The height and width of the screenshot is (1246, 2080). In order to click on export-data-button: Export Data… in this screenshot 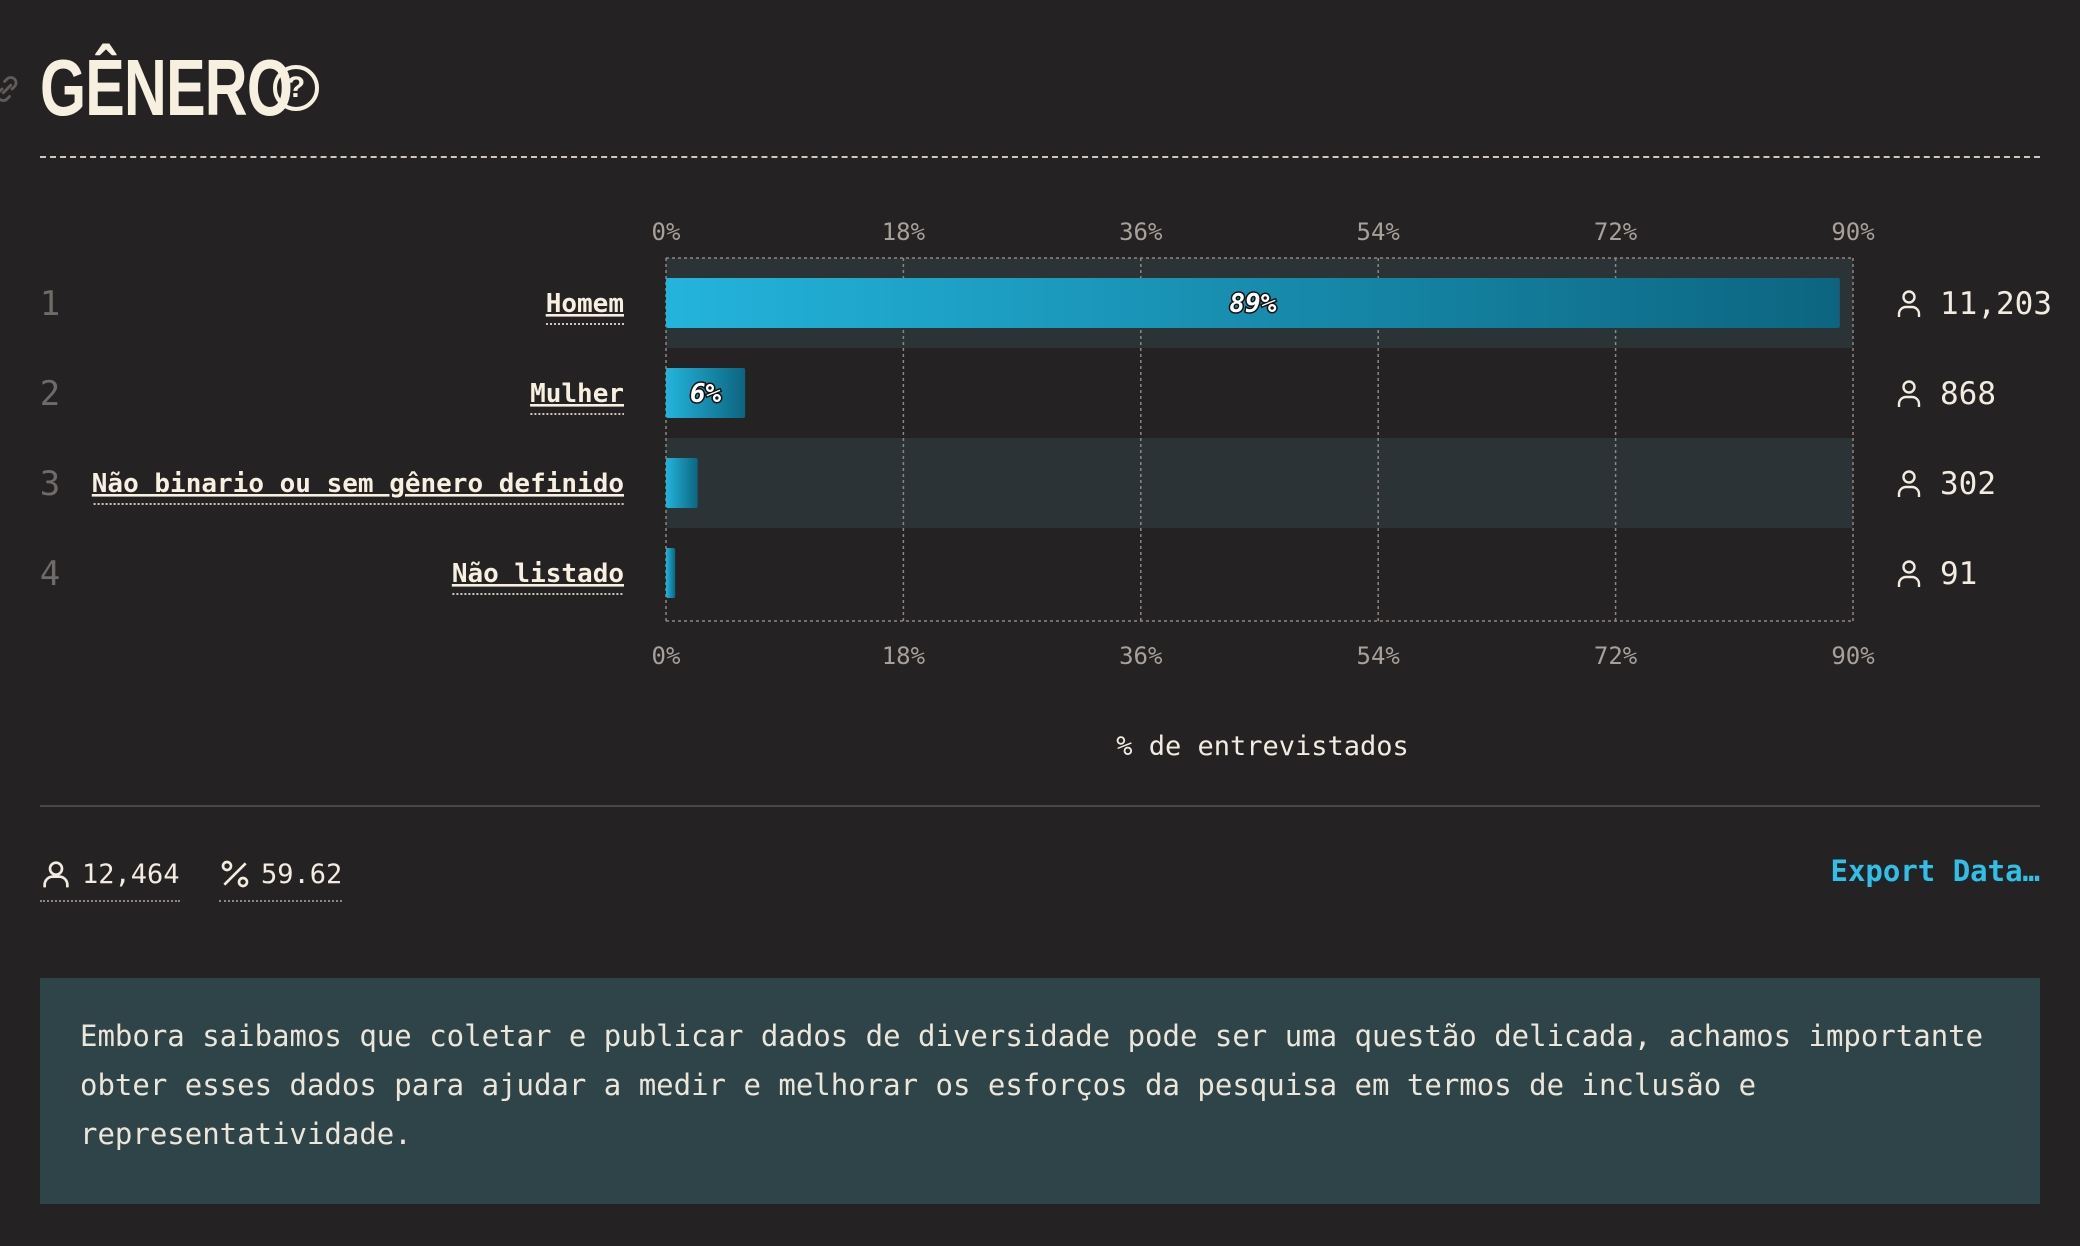, I will do `click(1935, 871)`.